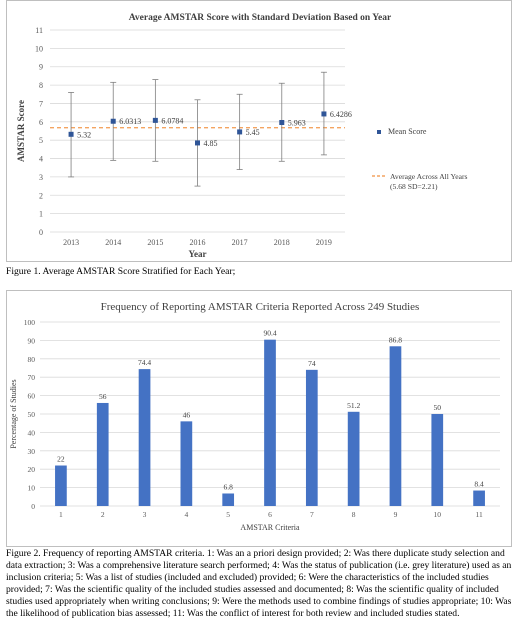 This screenshot has width=520, height=620. I want to click on y-tick-label: 4, so click(41, 159).